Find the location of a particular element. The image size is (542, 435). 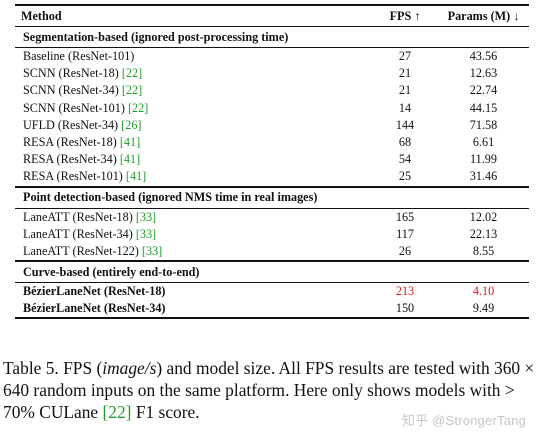

params-cell: 9.49 is located at coordinates (483, 310).